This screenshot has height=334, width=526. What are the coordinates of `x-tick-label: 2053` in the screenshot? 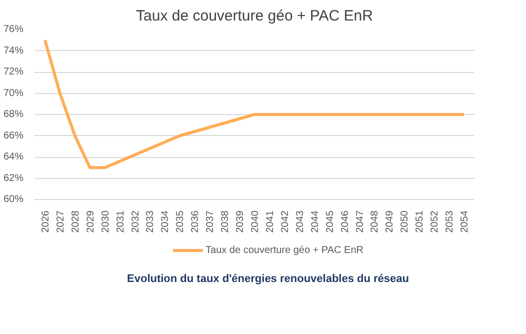 It's located at (450, 221).